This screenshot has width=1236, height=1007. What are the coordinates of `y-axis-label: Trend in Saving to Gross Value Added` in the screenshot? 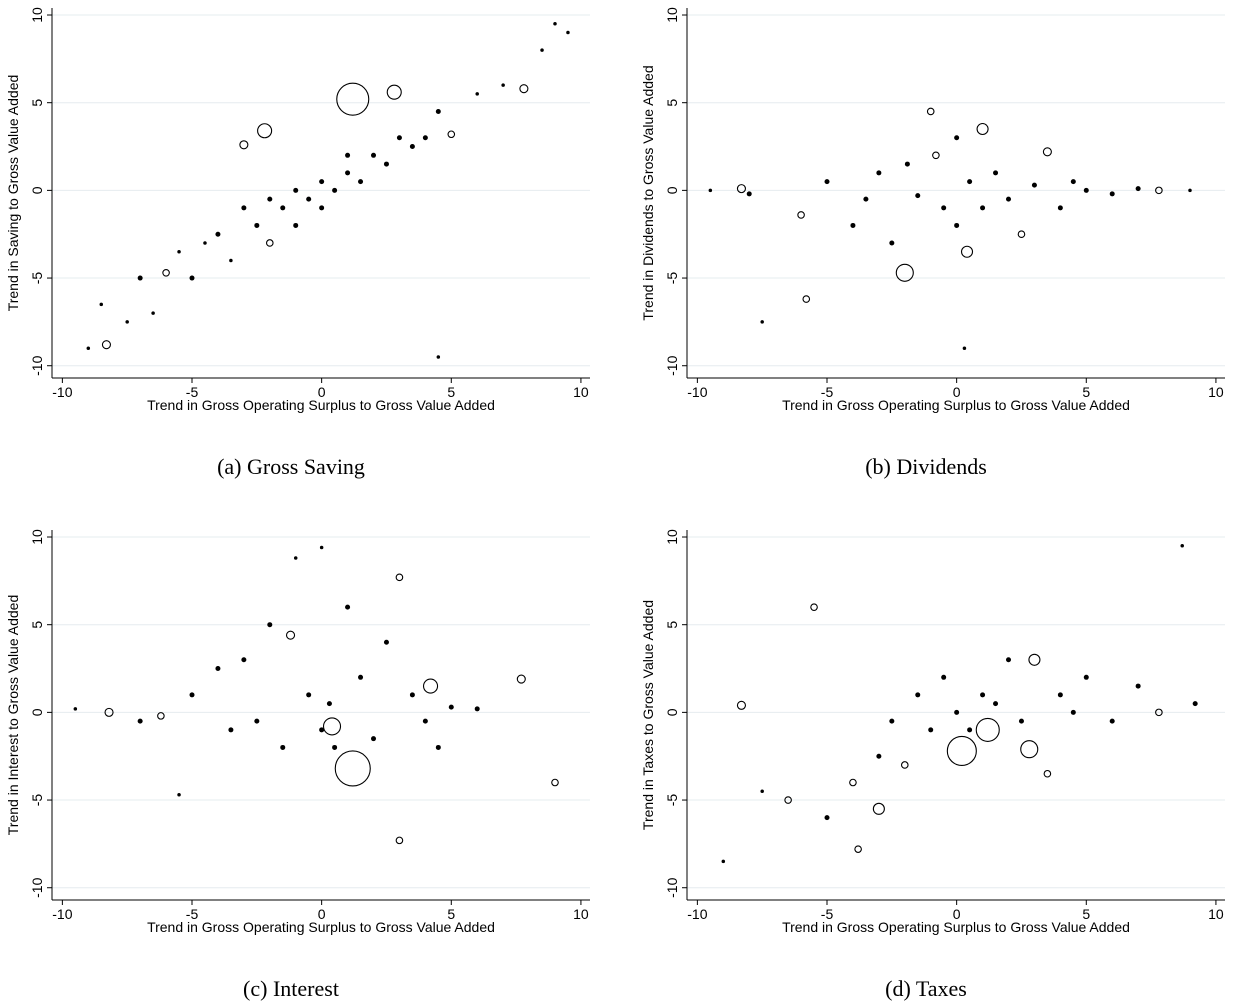 It's located at (13, 193).